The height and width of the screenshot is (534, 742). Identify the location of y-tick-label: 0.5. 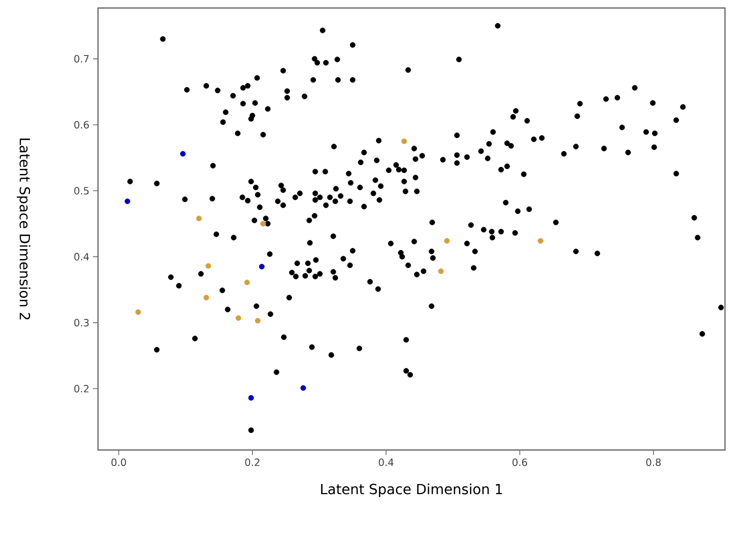
(81, 190).